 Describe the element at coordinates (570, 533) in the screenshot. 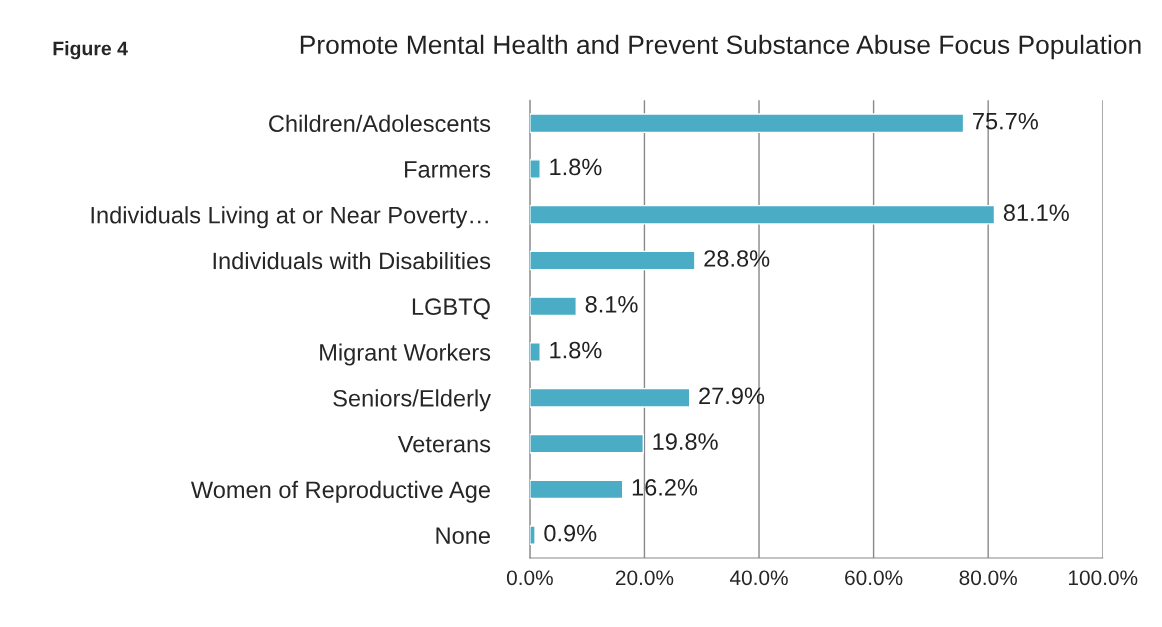

I see `data-label: 0.9%` at that location.